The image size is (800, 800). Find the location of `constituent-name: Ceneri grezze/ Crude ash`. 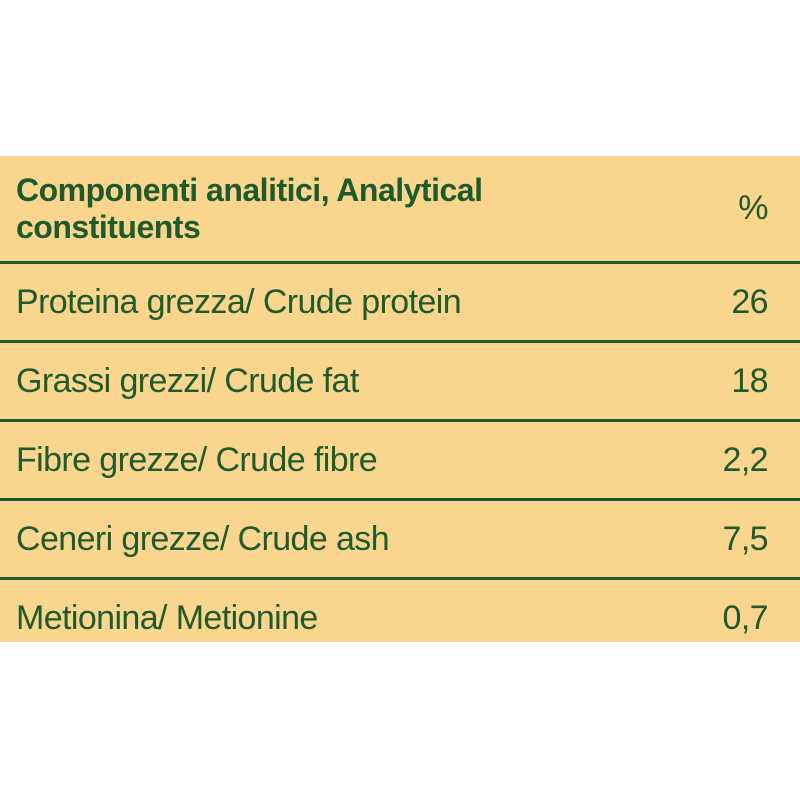

constituent-name: Ceneri grezze/ Crude ash is located at coordinates (203, 538).